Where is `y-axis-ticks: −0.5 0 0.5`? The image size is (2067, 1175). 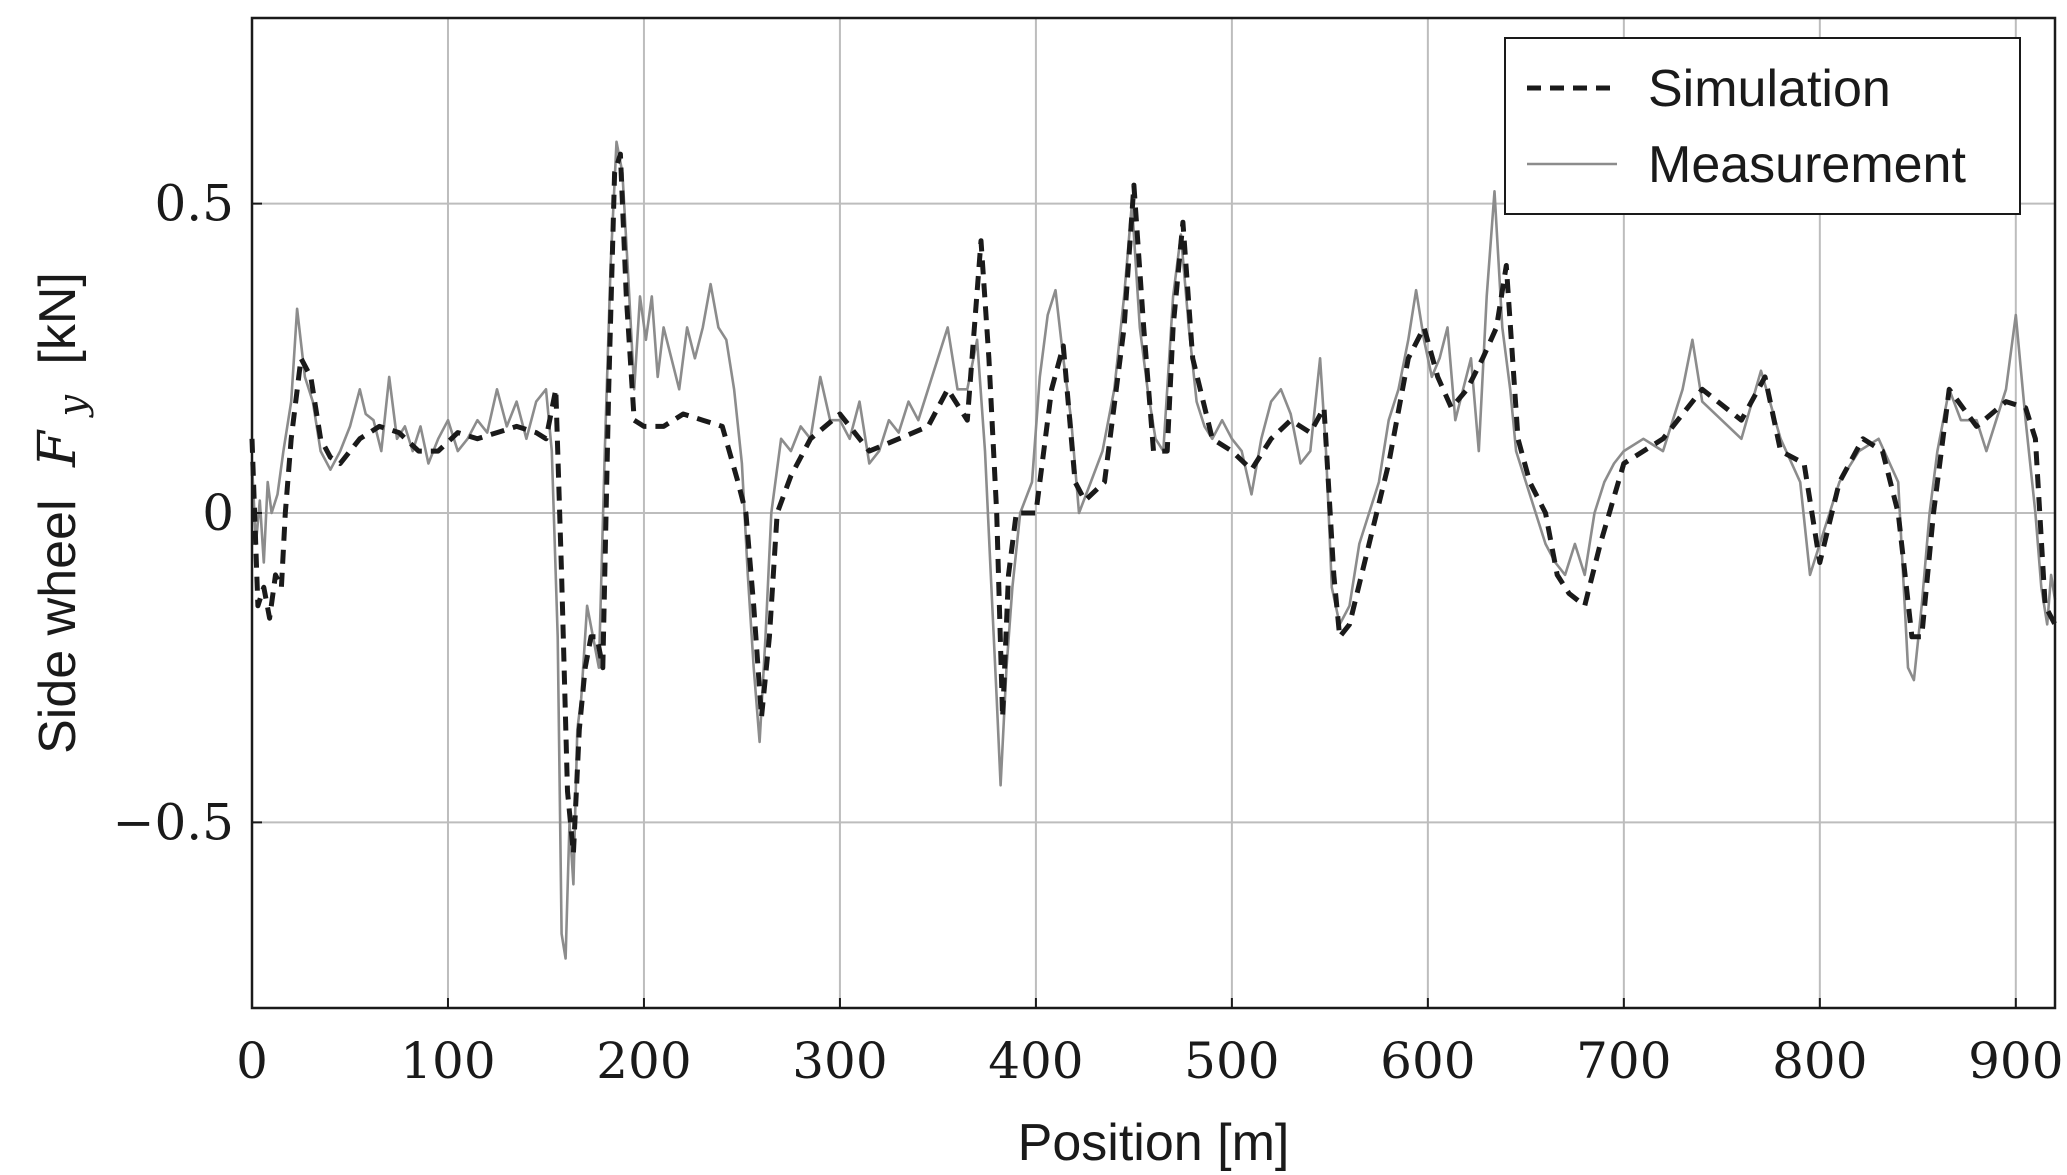 y-axis-ticks: −0.5 0 0.5 is located at coordinates (187, 513).